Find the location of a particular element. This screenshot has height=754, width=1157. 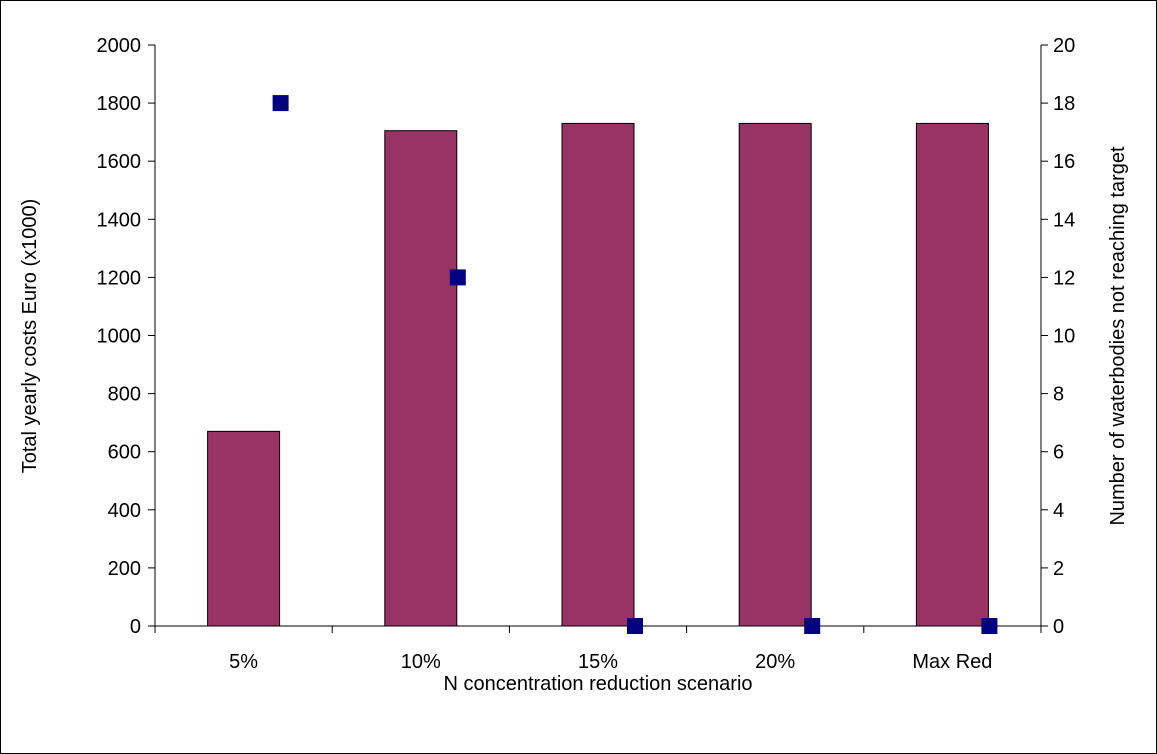

y-tick-label: 600 is located at coordinates (124, 453).